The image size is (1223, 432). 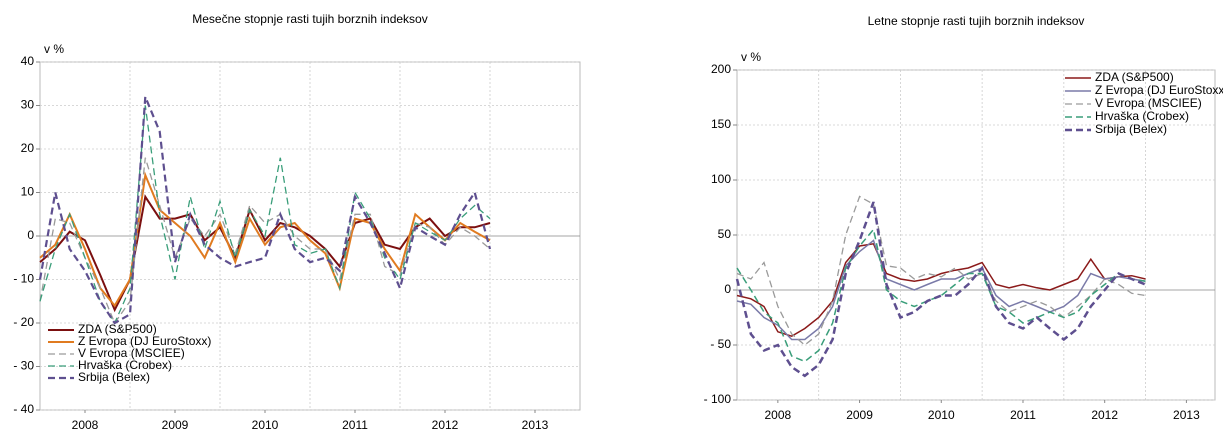 I want to click on y-tick-label: 100, so click(x=721, y=179).